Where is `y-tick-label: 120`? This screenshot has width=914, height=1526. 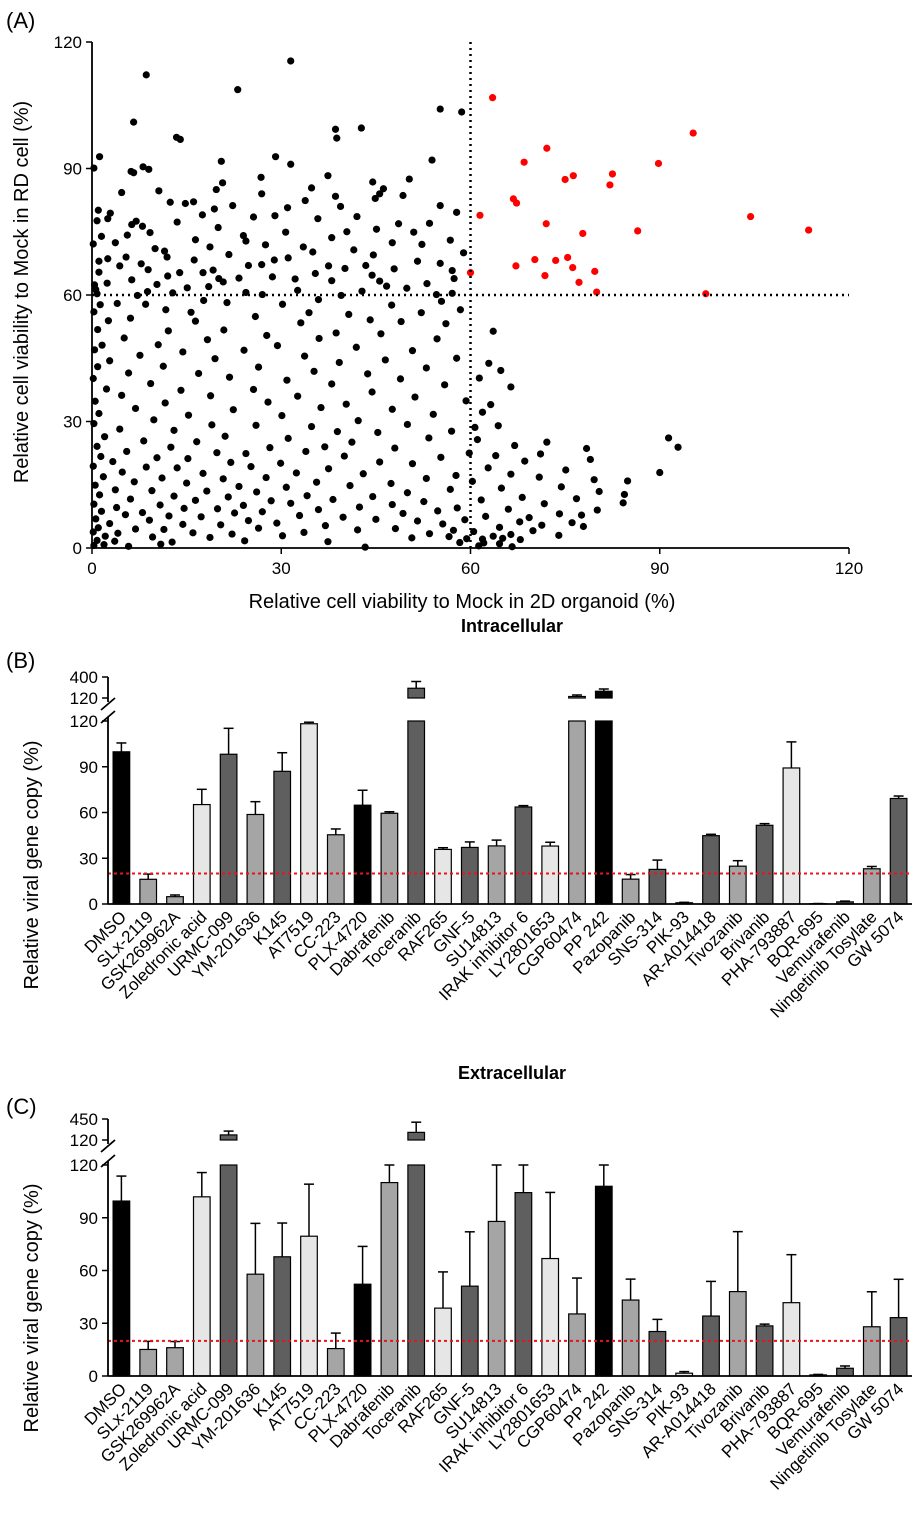
y-tick-label: 120 is located at coordinates (84, 1165).